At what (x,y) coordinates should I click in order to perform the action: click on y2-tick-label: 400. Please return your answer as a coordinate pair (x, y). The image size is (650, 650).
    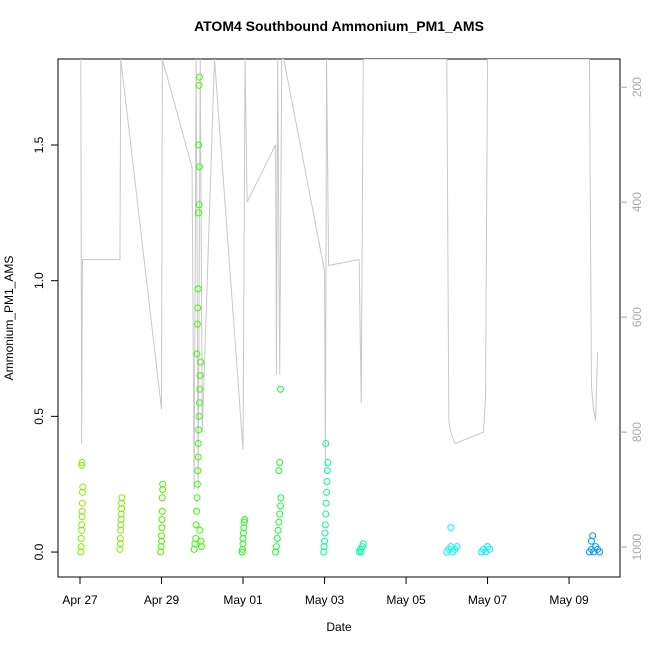
    Looking at the image, I should click on (637, 202).